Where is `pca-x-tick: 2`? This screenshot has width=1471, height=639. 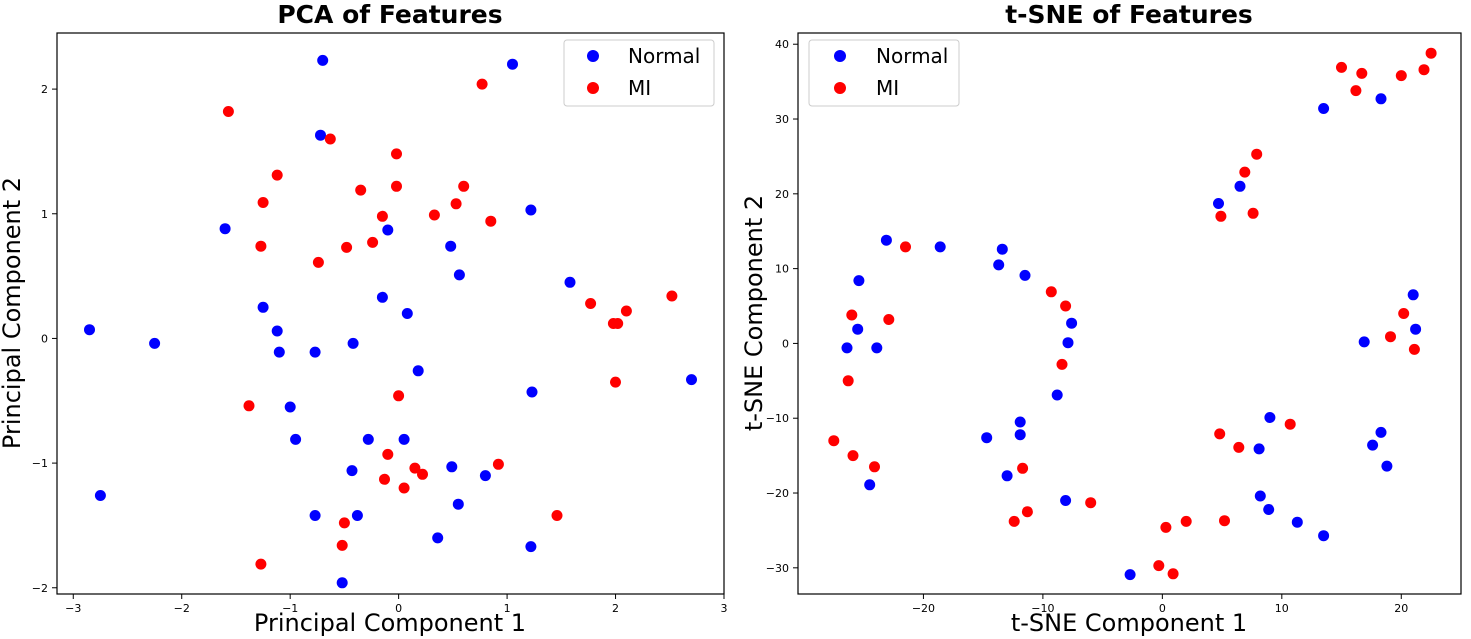
pca-x-tick: 2 is located at coordinates (615, 604).